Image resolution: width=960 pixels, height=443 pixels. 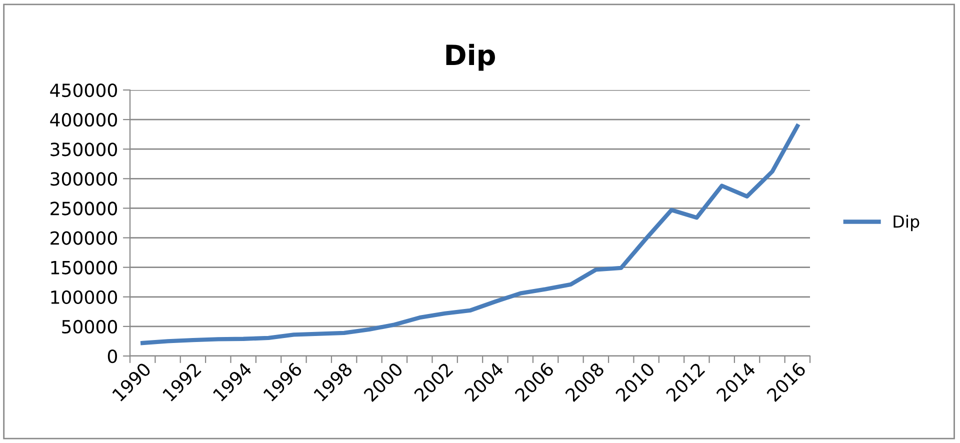 What do you see at coordinates (907, 223) in the screenshot?
I see `legend-label: Dip` at bounding box center [907, 223].